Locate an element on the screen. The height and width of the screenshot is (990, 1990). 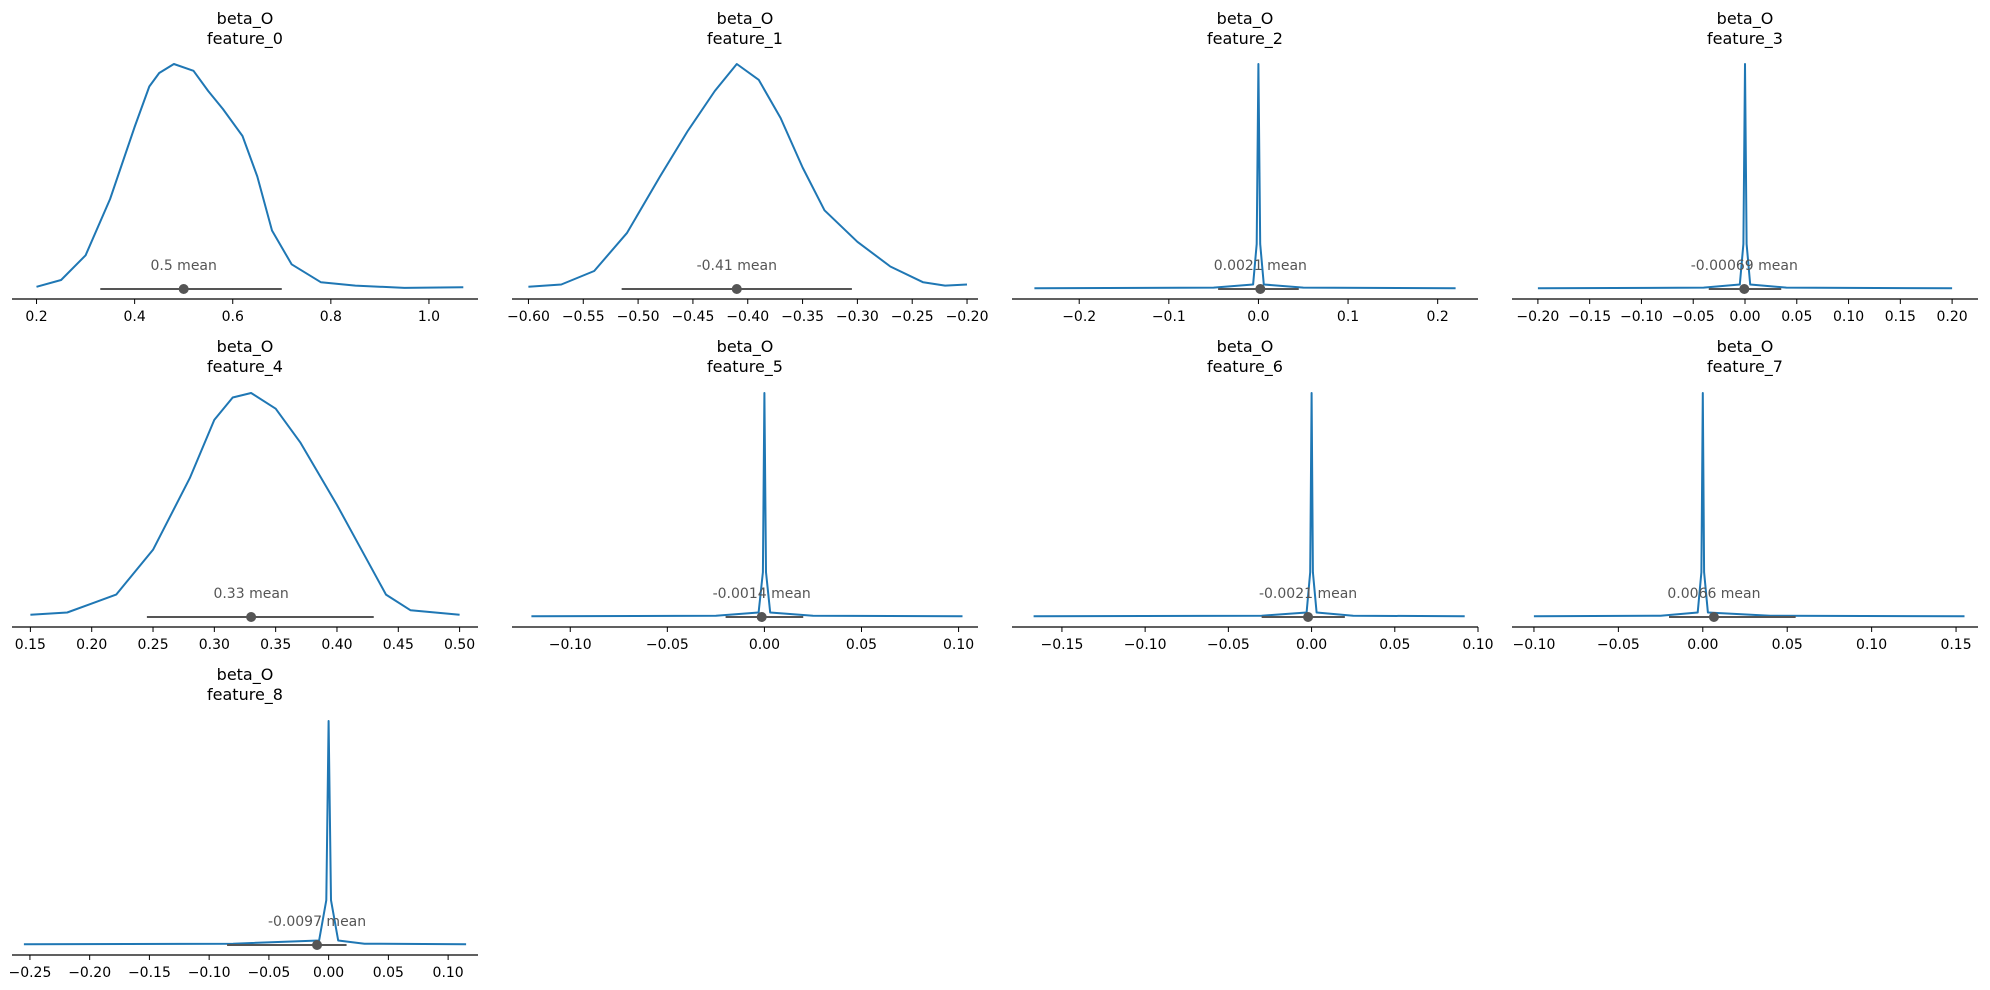
panel-title-line: feature_7 is located at coordinates (1745, 367).